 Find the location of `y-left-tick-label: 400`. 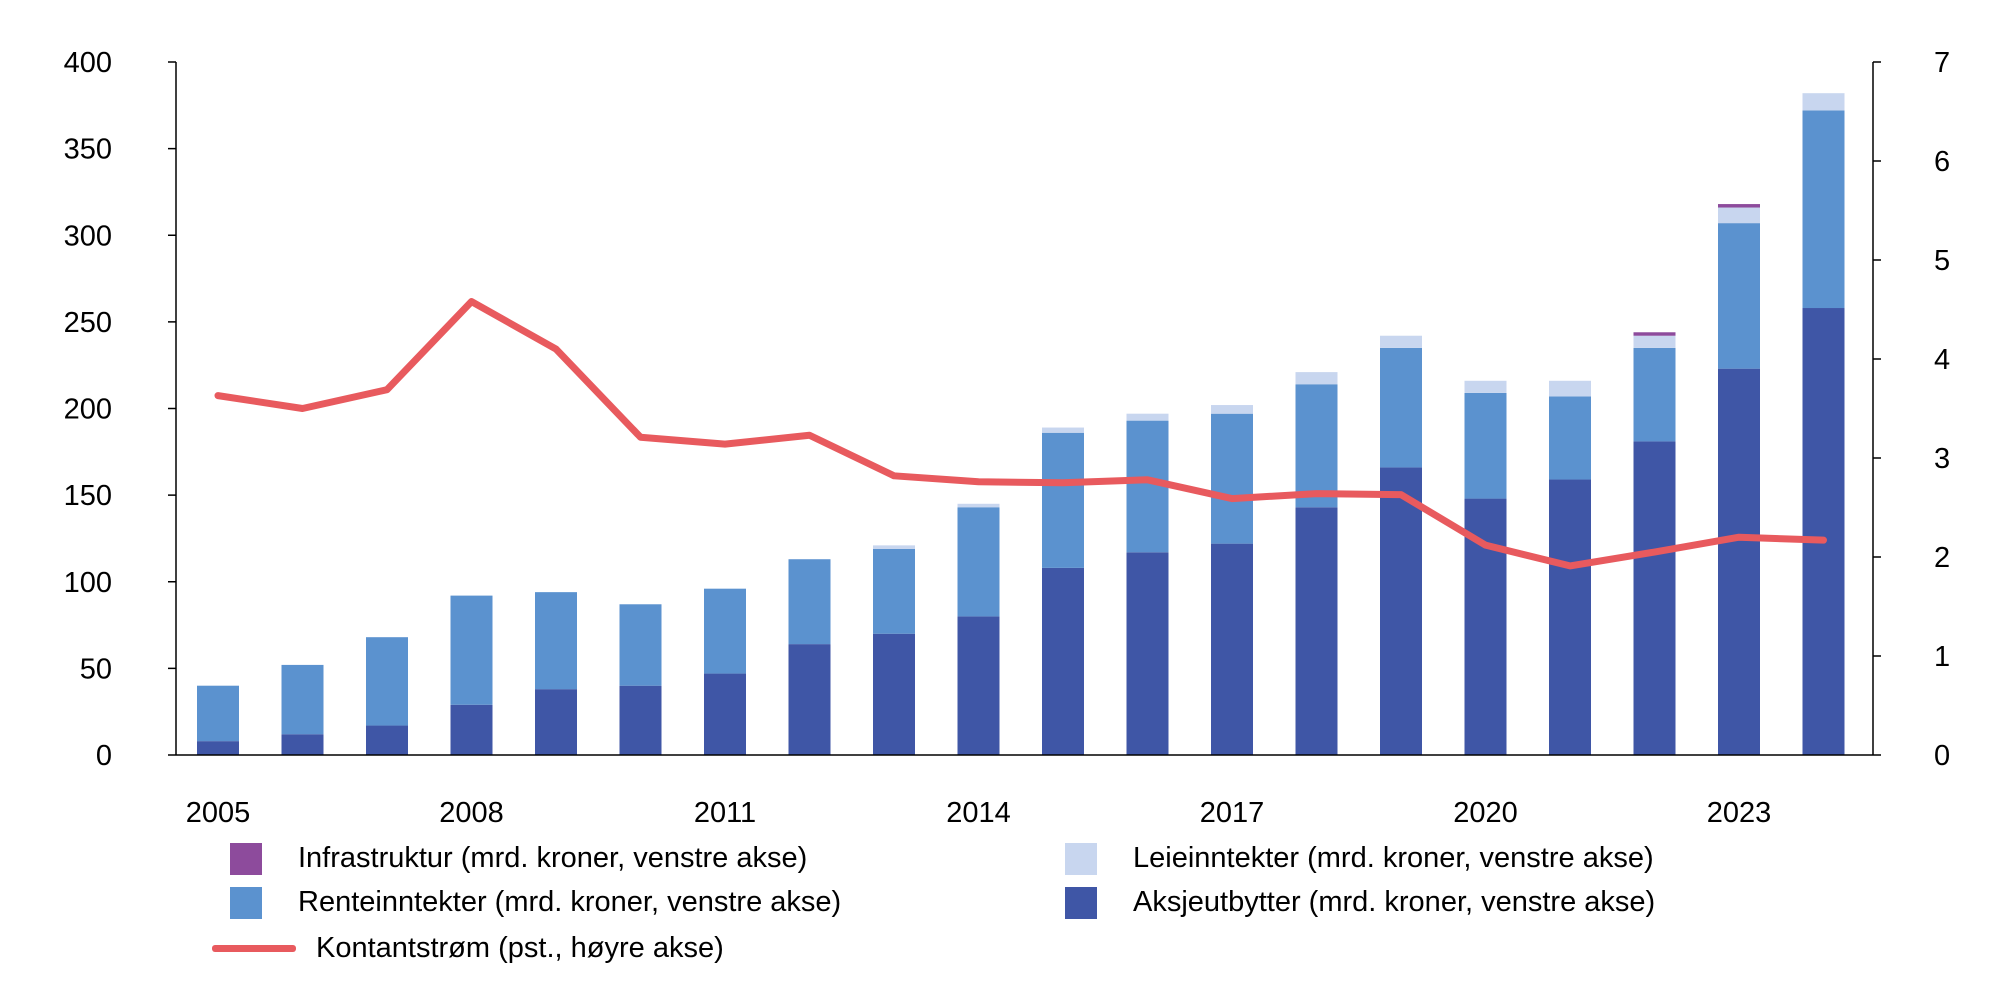

y-left-tick-label: 400 is located at coordinates (88, 63).